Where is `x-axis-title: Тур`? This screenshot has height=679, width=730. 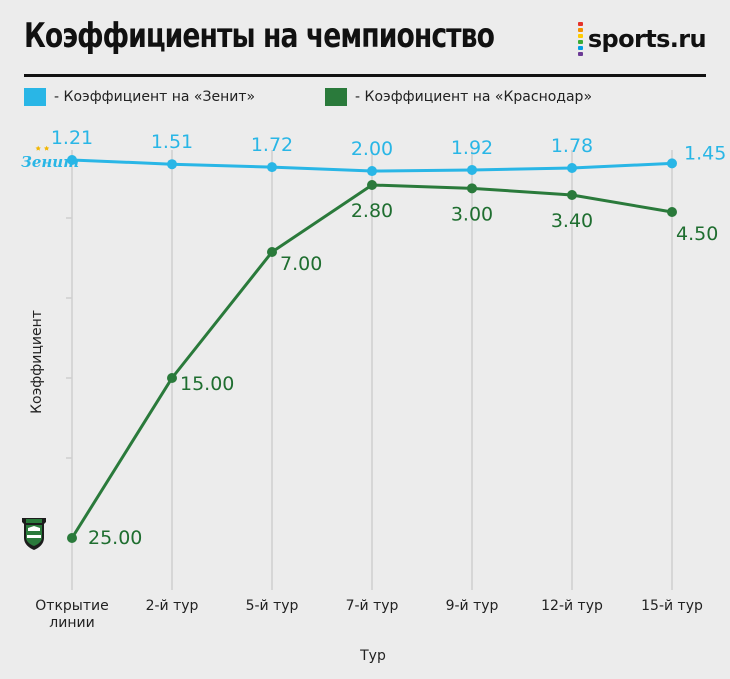 x-axis-title: Тур is located at coordinates (372, 656).